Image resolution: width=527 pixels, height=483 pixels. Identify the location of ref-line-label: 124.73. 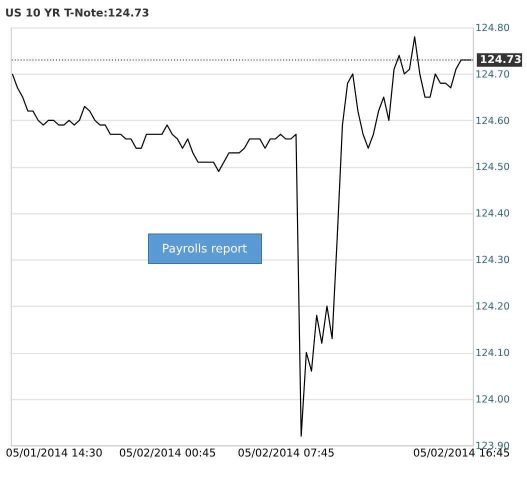
(501, 59).